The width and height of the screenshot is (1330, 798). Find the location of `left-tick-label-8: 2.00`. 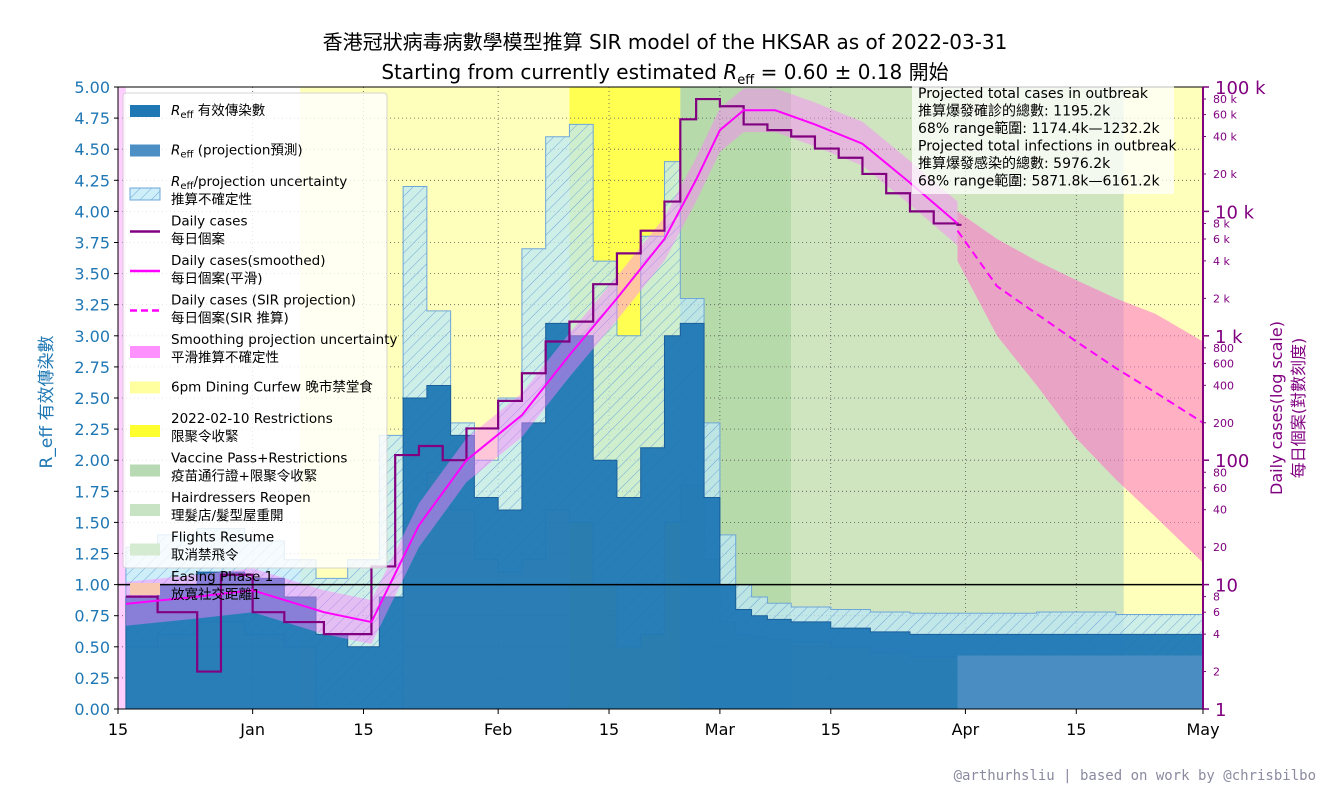

left-tick-label-8: 2.00 is located at coordinates (92, 460).